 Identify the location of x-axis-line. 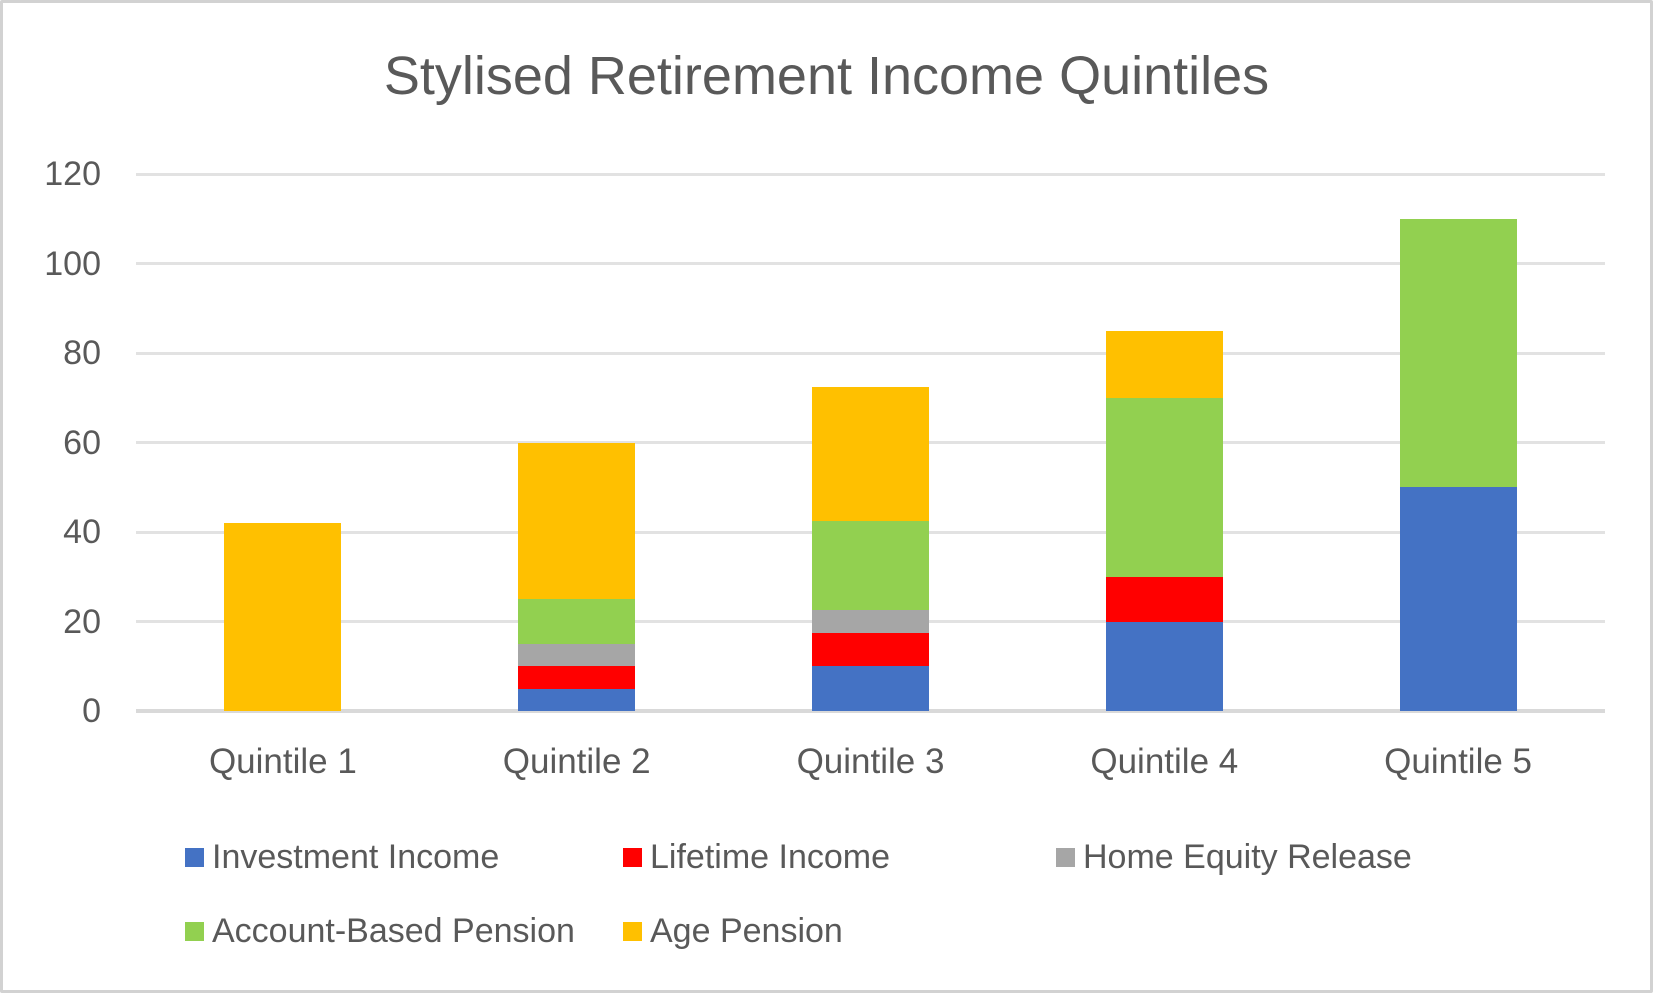
(870, 711).